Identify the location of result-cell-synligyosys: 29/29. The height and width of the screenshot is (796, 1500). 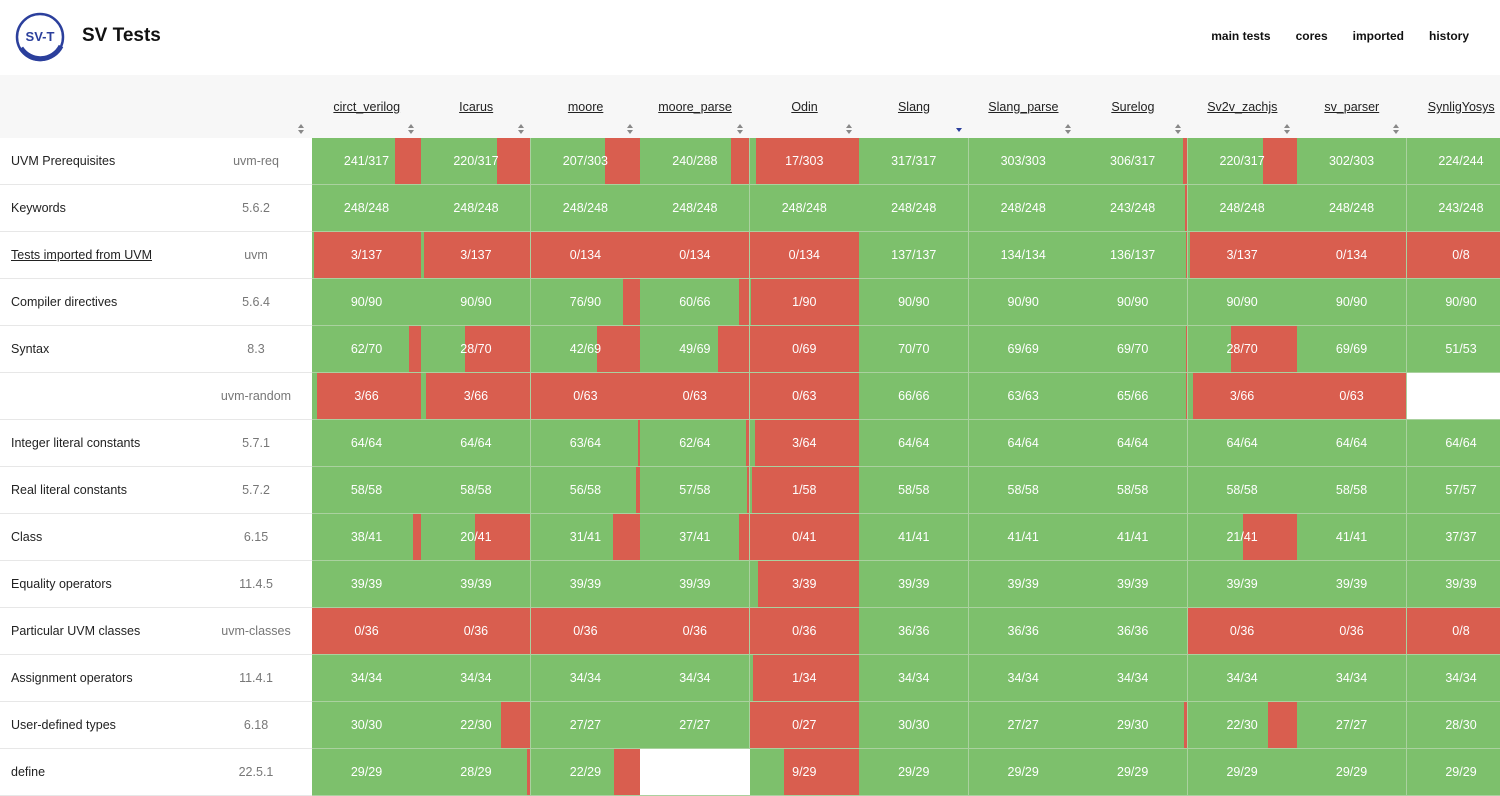
(1453, 772).